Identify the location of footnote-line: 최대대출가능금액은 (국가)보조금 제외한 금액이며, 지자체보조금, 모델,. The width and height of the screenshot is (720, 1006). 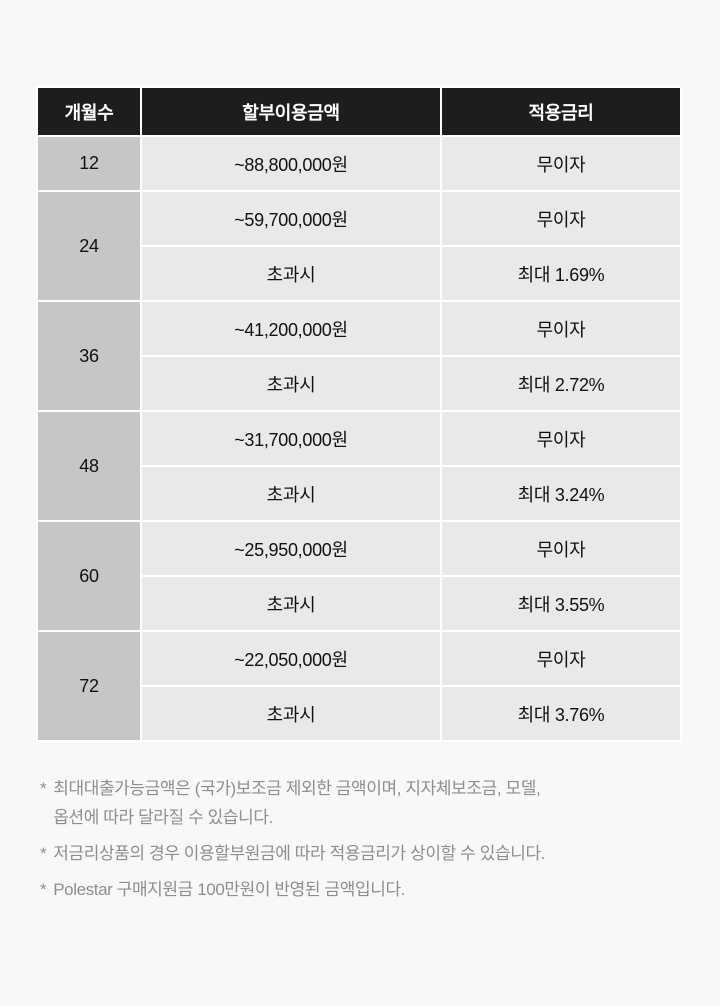
(297, 788).